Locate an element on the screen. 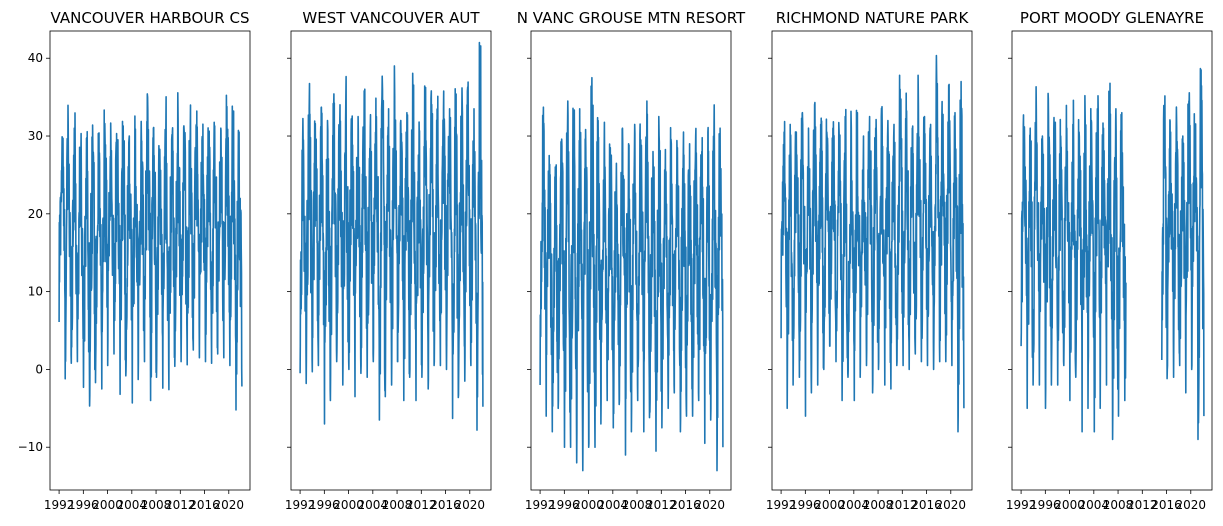 Image resolution: width=1223 pixels, height=526 pixels. y-tick-label: 20 is located at coordinates (35, 214).